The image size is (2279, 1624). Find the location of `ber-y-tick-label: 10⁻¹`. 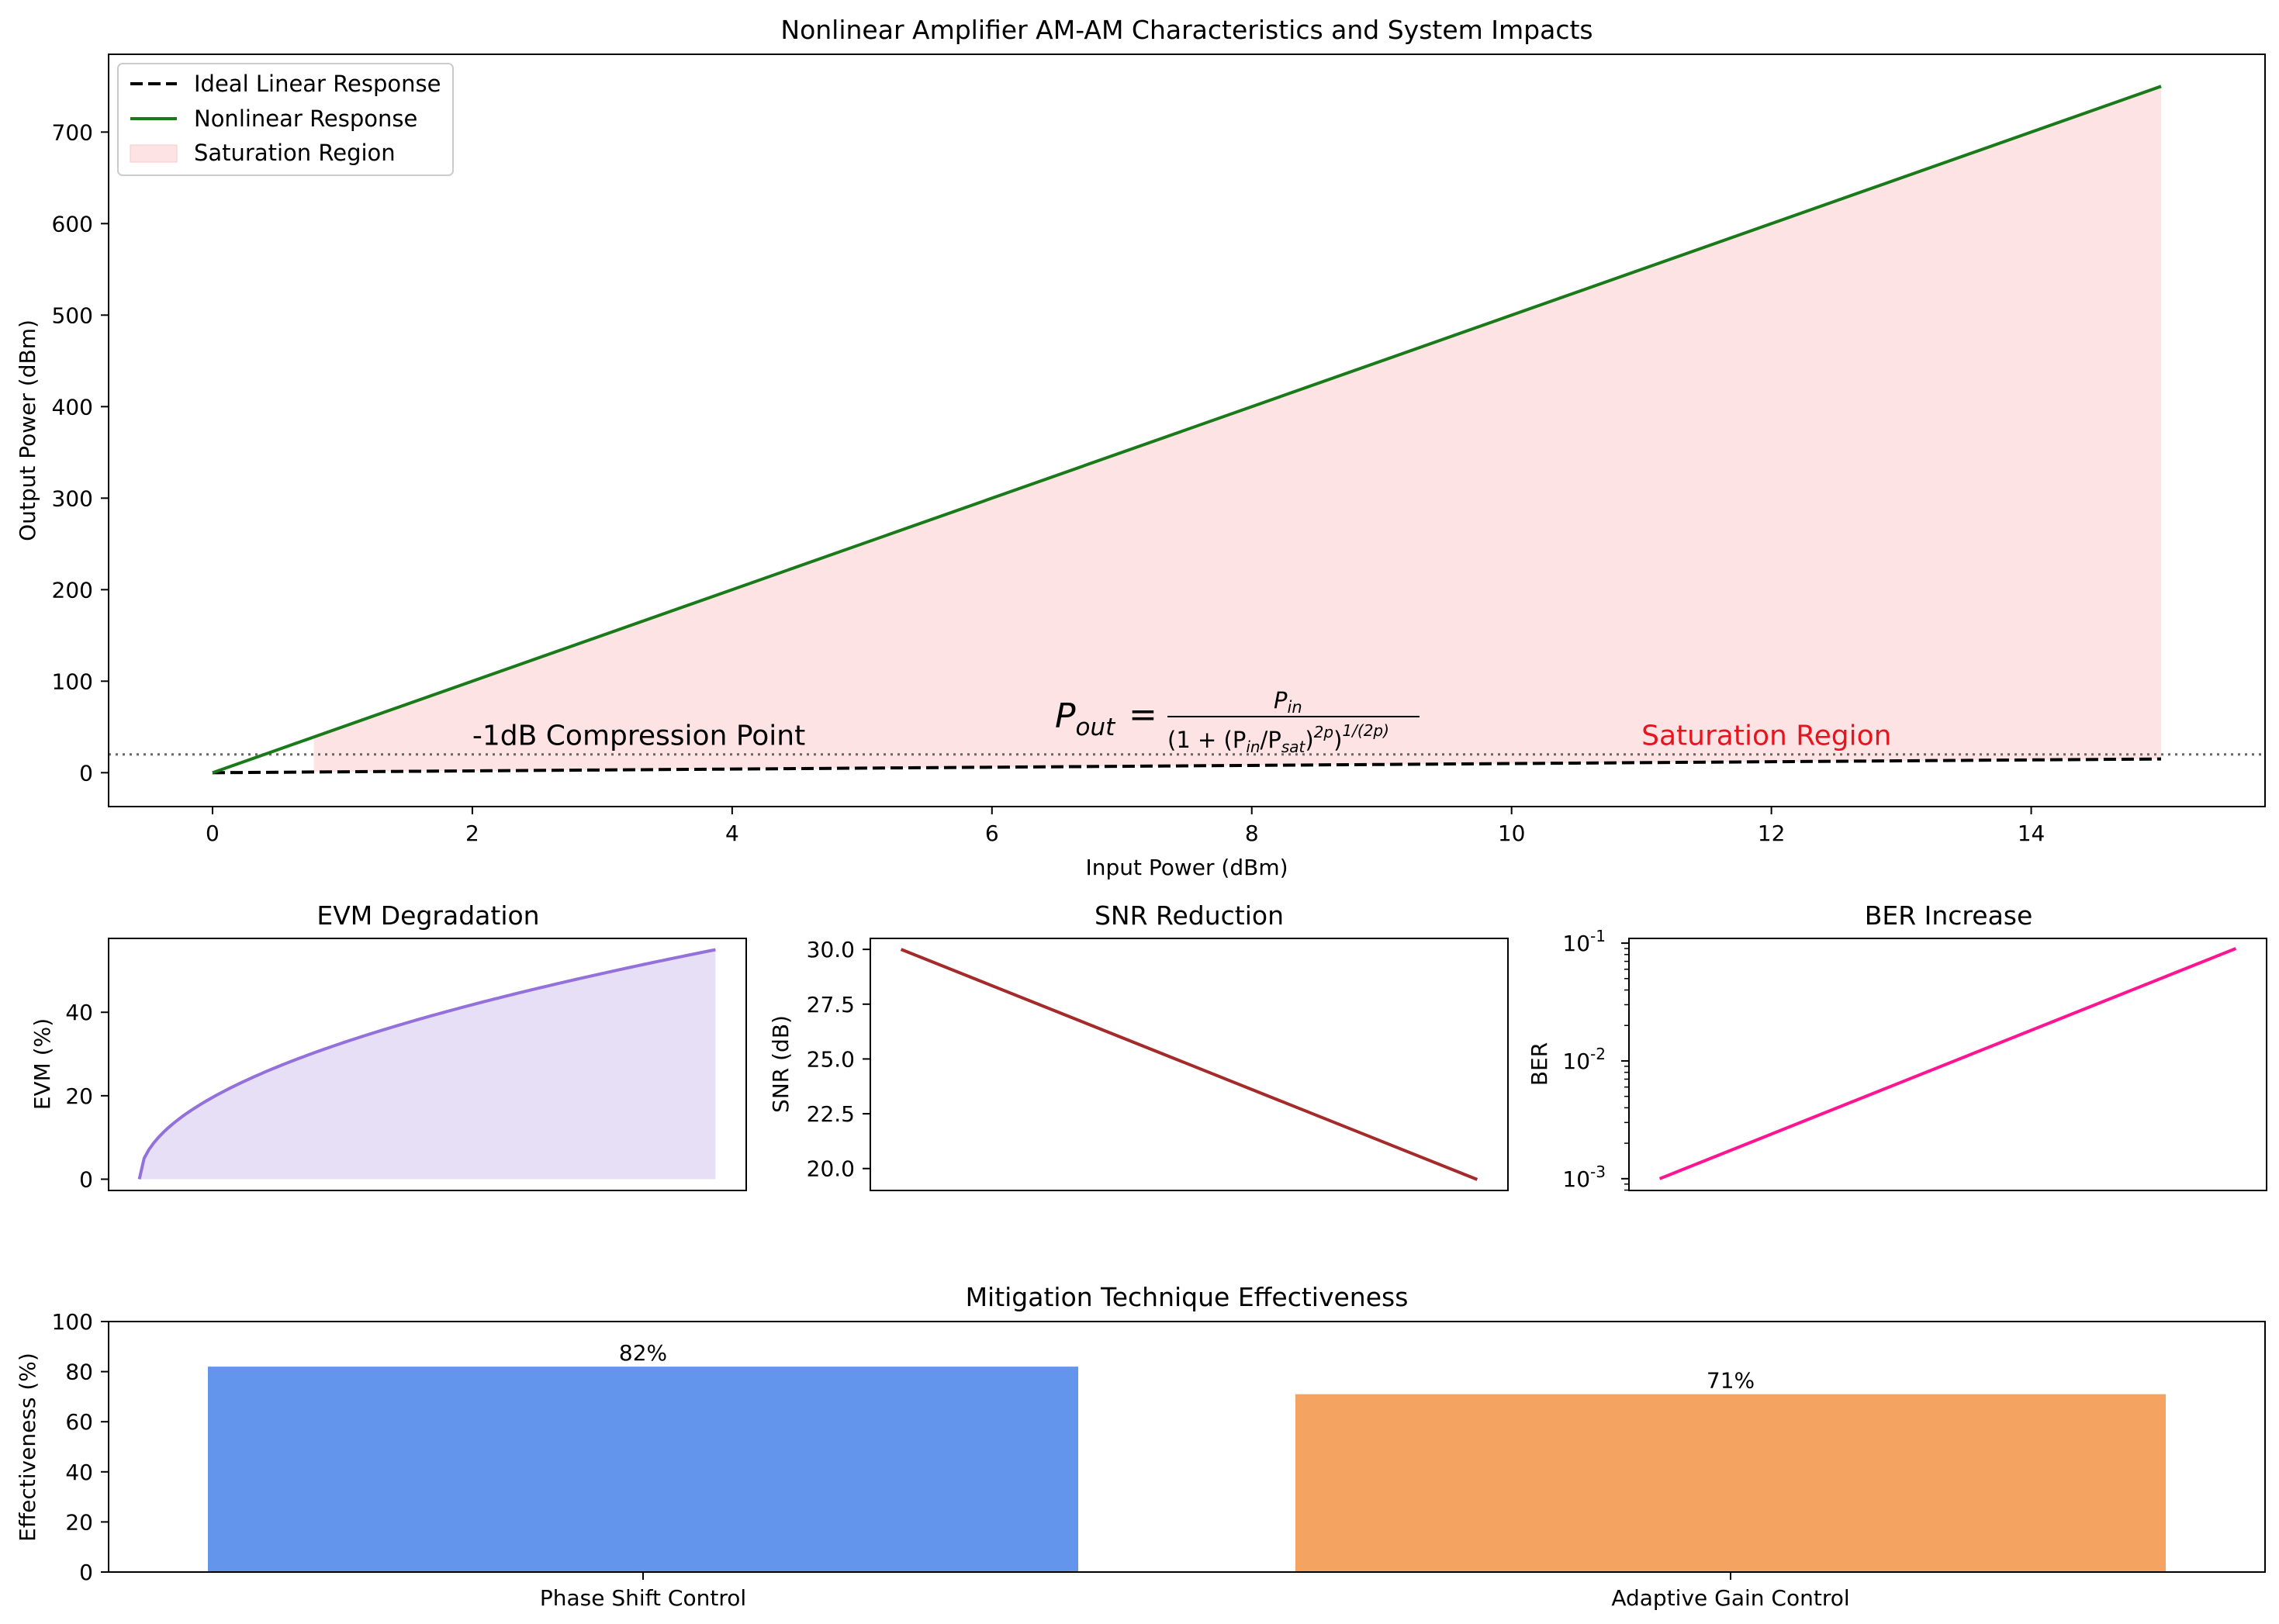

ber-y-tick-label: 10⁻¹ is located at coordinates (1584, 941).